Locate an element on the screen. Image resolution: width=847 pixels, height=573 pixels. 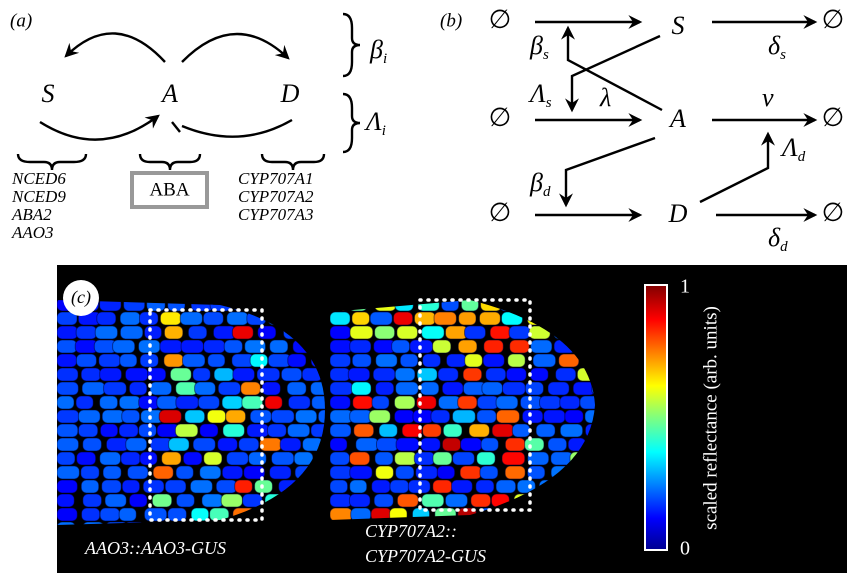
region-box is located at coordinates (206, 415).